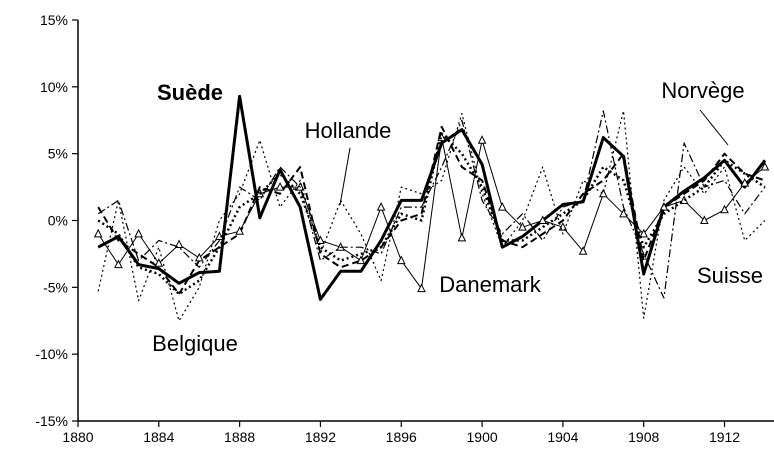  I want to click on series-label: Belgique, so click(195, 343).